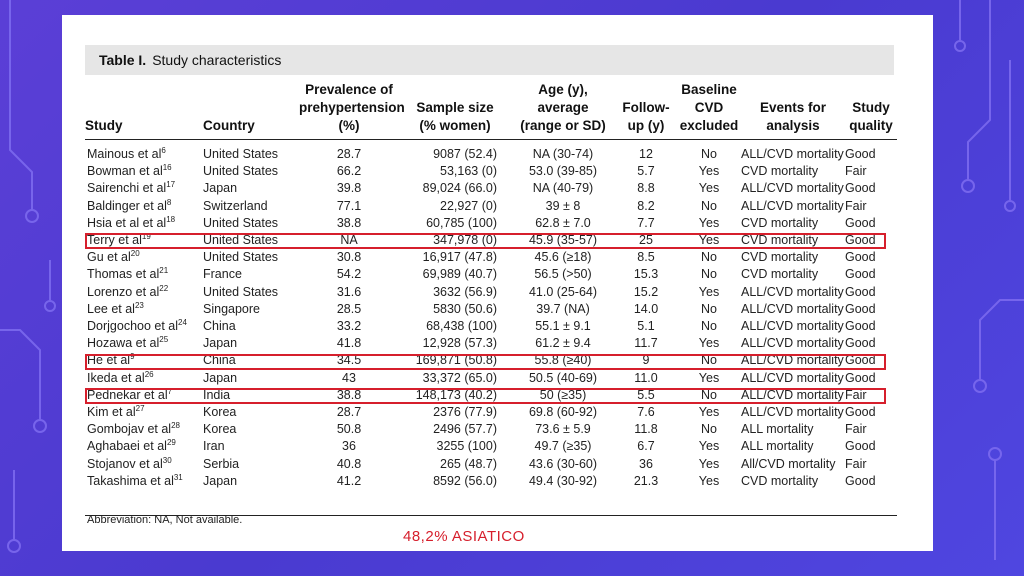 The height and width of the screenshot is (576, 1024). Describe the element at coordinates (465, 412) in the screenshot. I see `cell-sample-size: 2376 (77.9)` at that location.